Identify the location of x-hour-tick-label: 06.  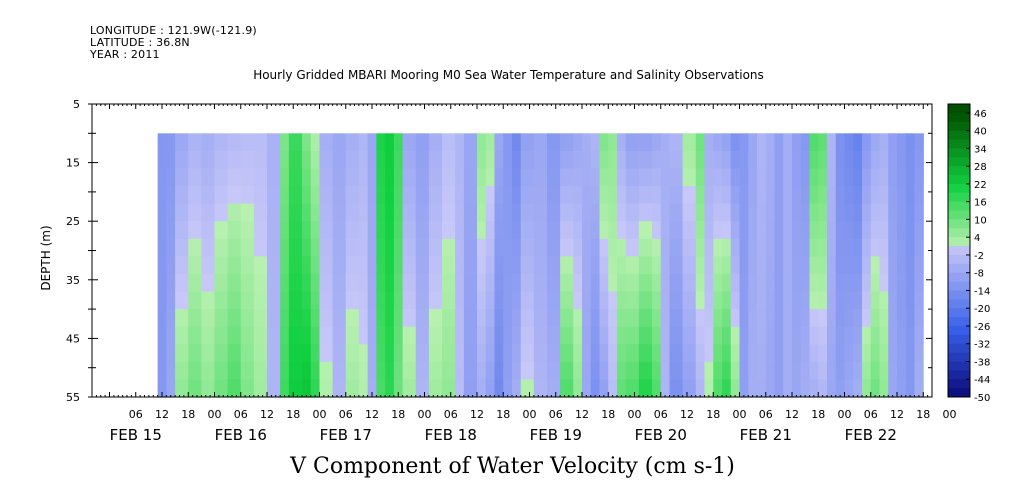
(136, 414).